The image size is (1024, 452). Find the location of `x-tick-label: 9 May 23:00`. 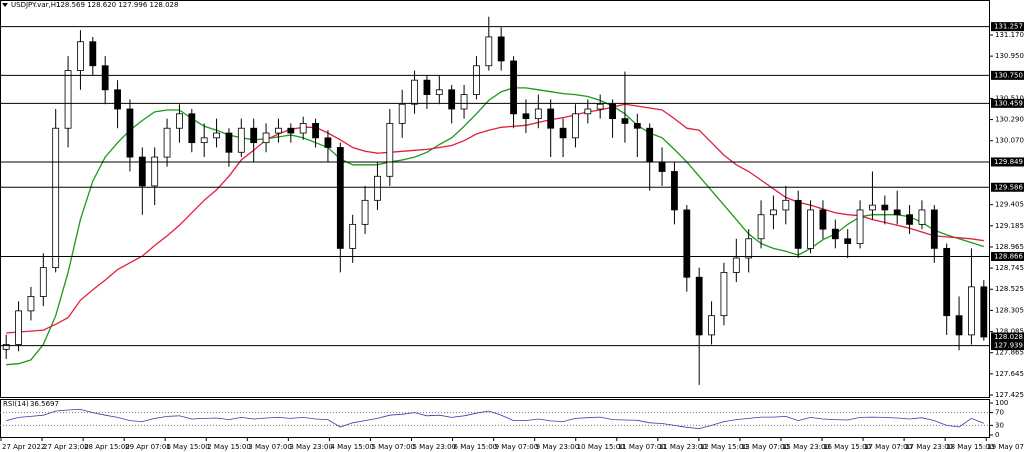

x-tick-label: 9 May 23:00 is located at coordinates (558, 447).